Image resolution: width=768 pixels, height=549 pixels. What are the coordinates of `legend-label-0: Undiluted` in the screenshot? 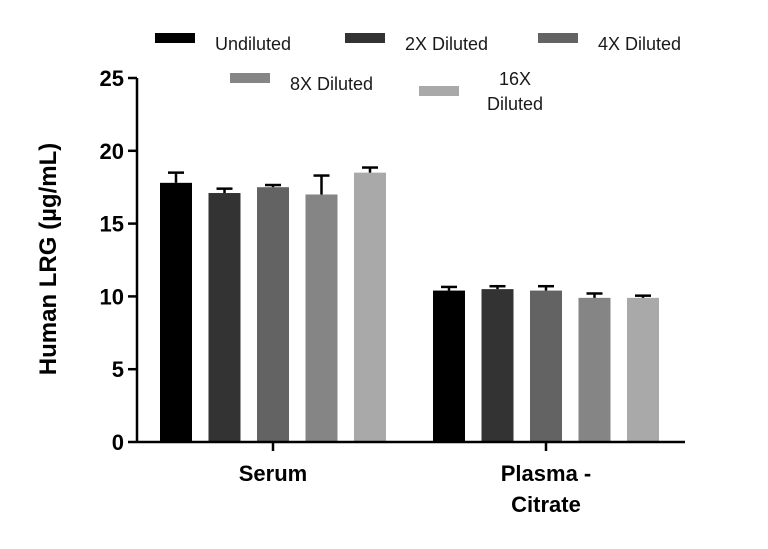 It's located at (253, 44).